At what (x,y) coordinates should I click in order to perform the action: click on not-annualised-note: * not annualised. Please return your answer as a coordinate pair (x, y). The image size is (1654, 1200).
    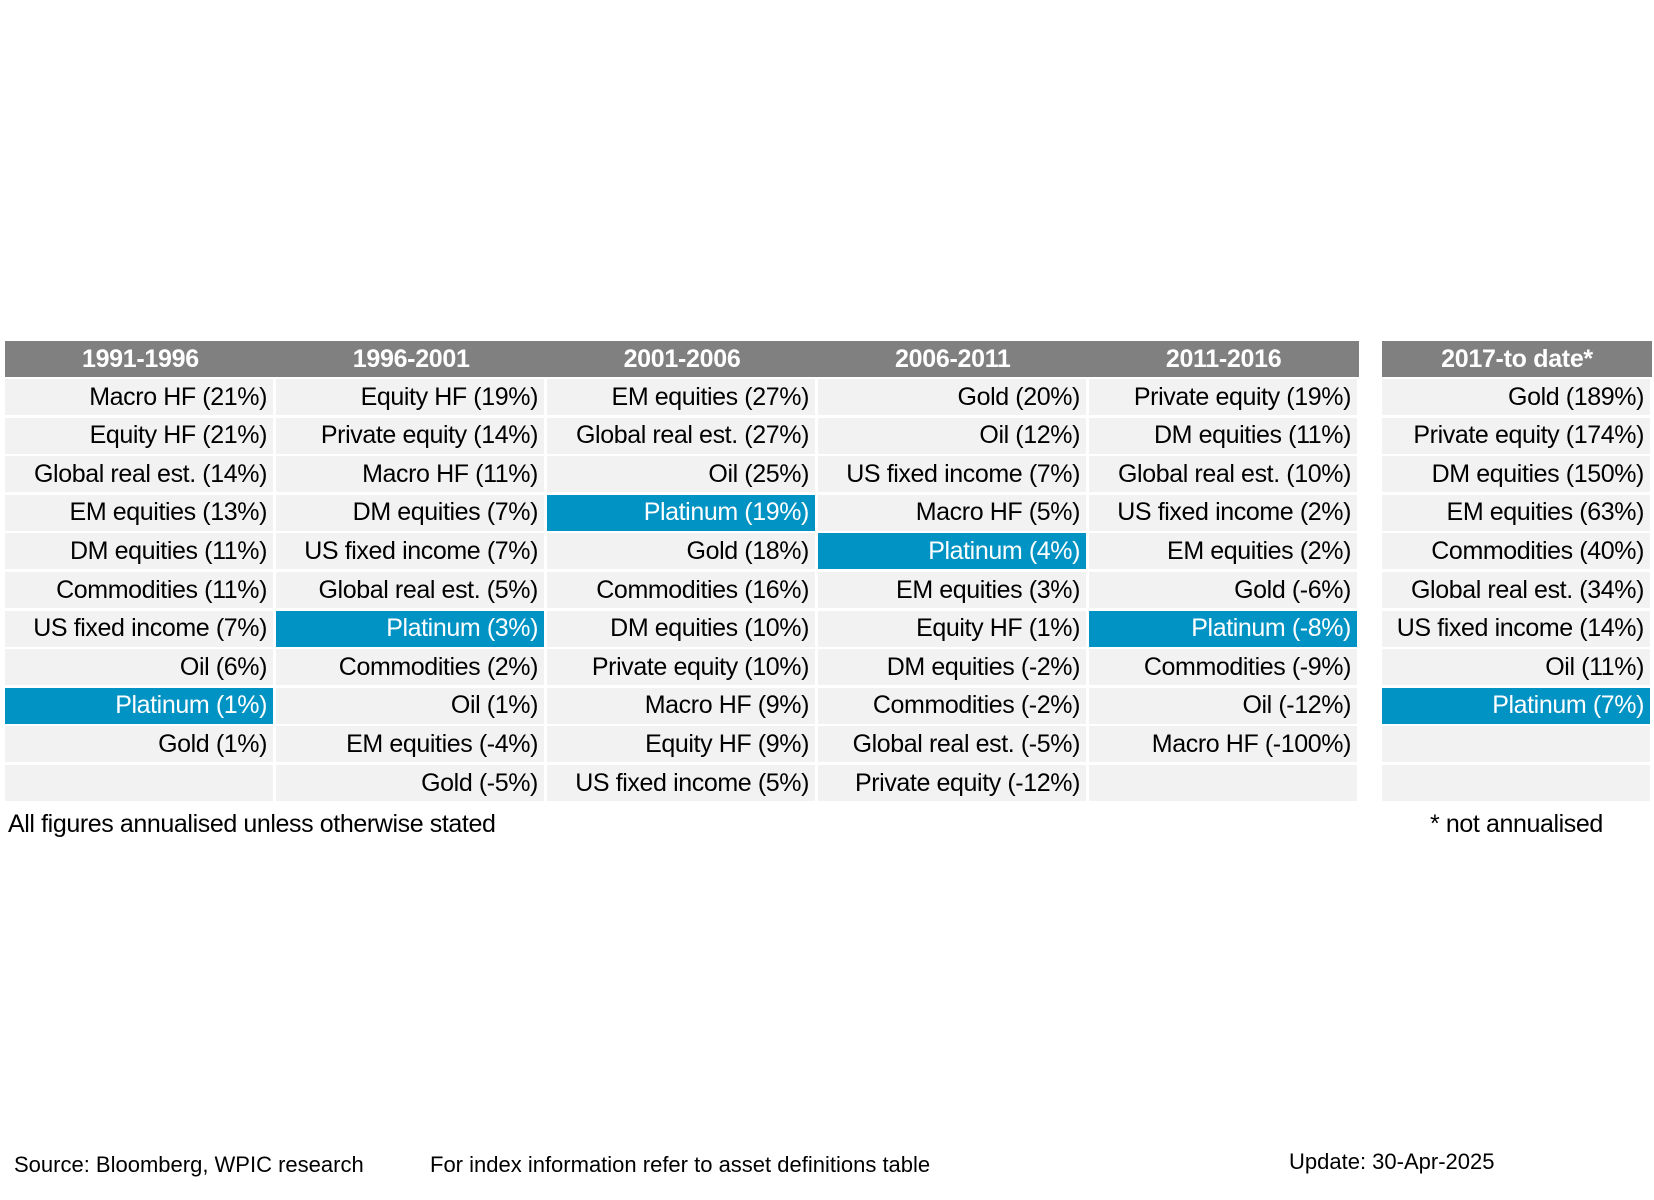
    Looking at the image, I should click on (1516, 824).